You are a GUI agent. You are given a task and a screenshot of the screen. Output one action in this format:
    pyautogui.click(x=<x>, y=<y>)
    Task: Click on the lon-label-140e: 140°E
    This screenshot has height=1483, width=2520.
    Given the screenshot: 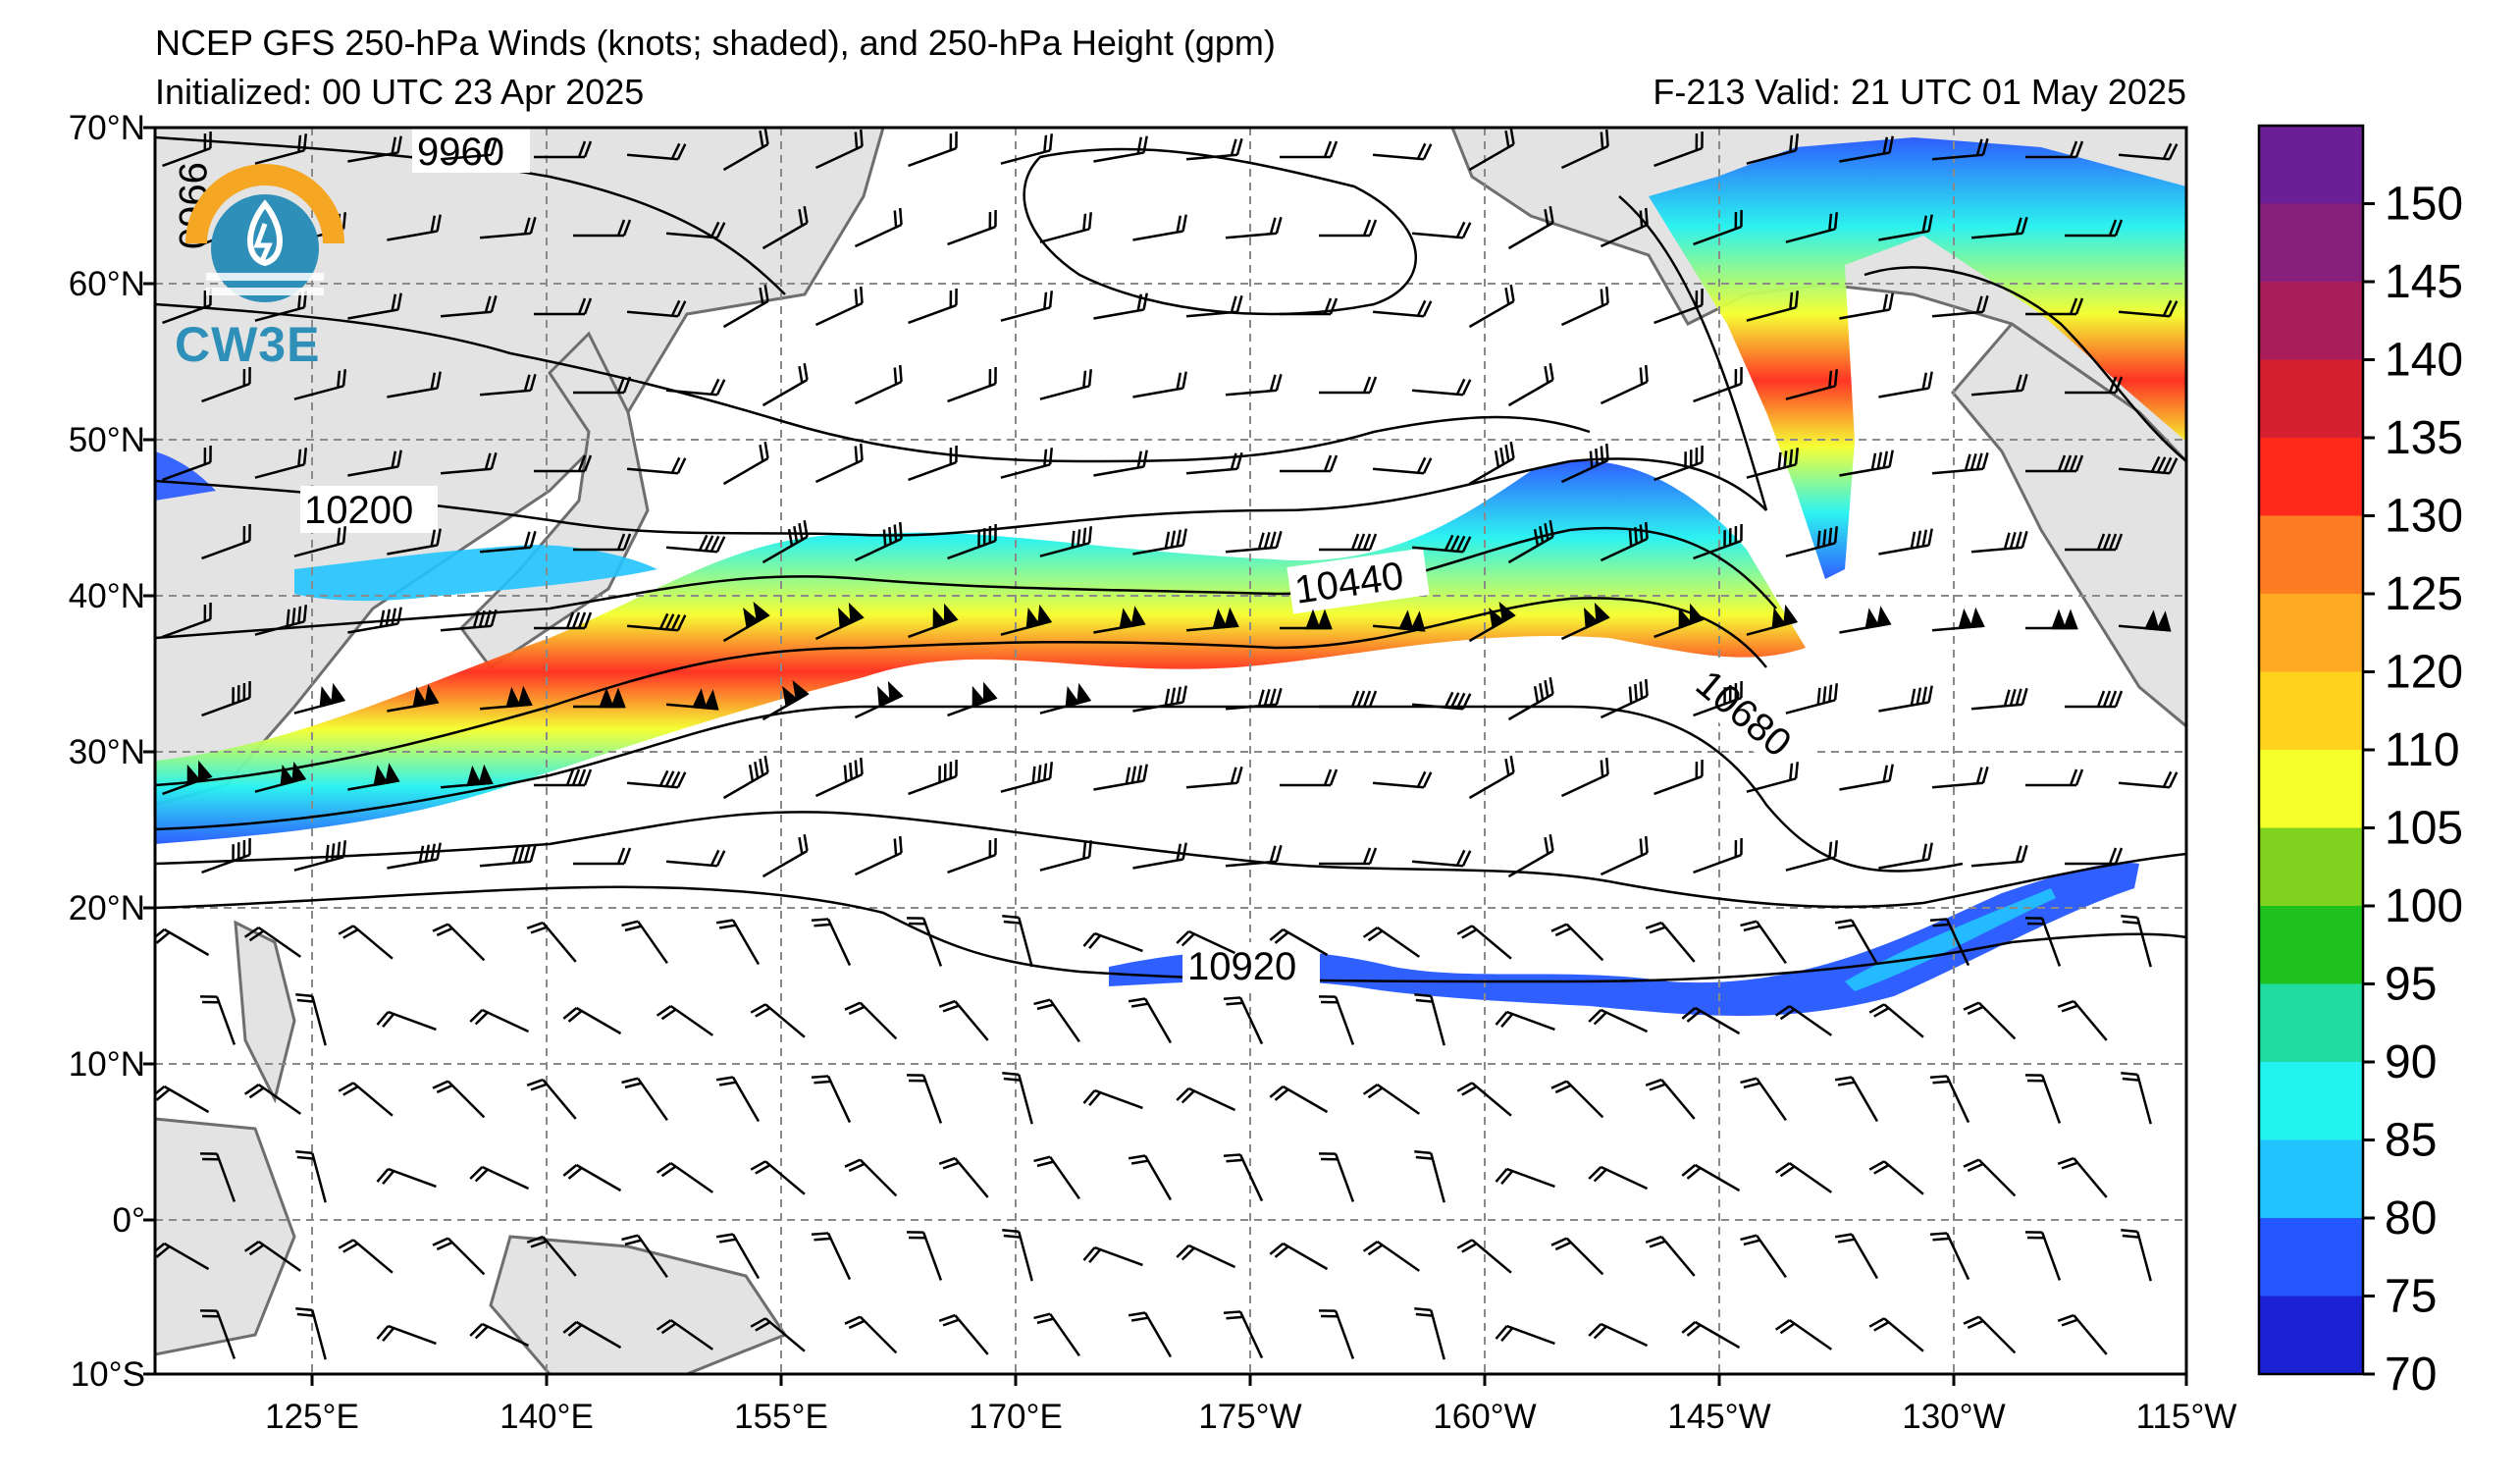 What is the action you would take?
    pyautogui.click(x=546, y=1417)
    